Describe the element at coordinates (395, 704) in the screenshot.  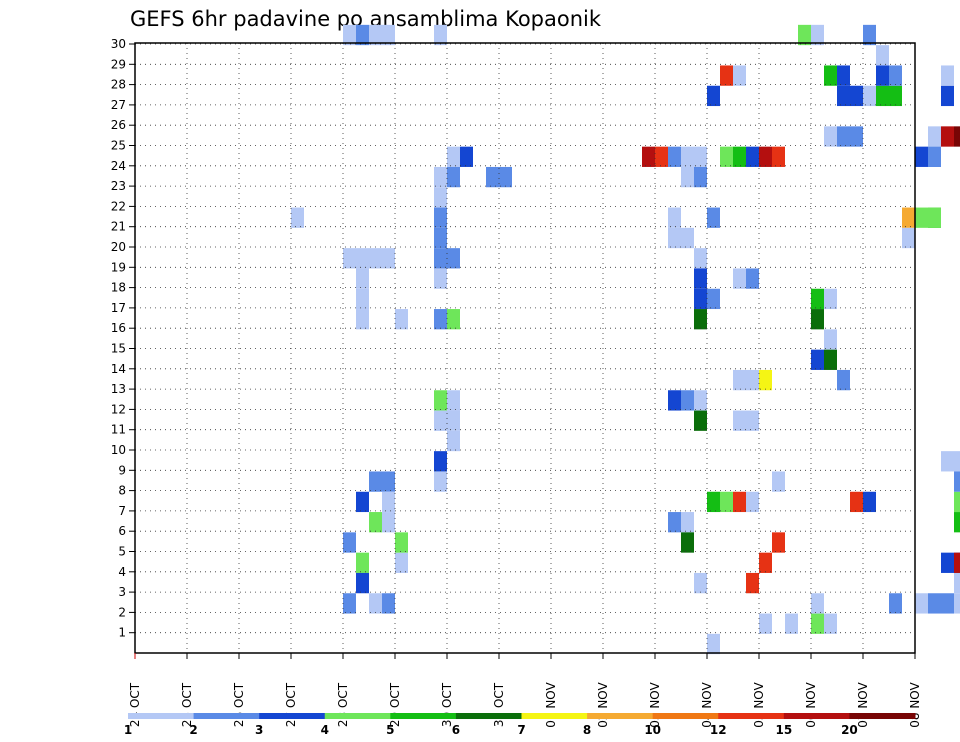
I see `x-tick-label: 29 OCT` at that location.